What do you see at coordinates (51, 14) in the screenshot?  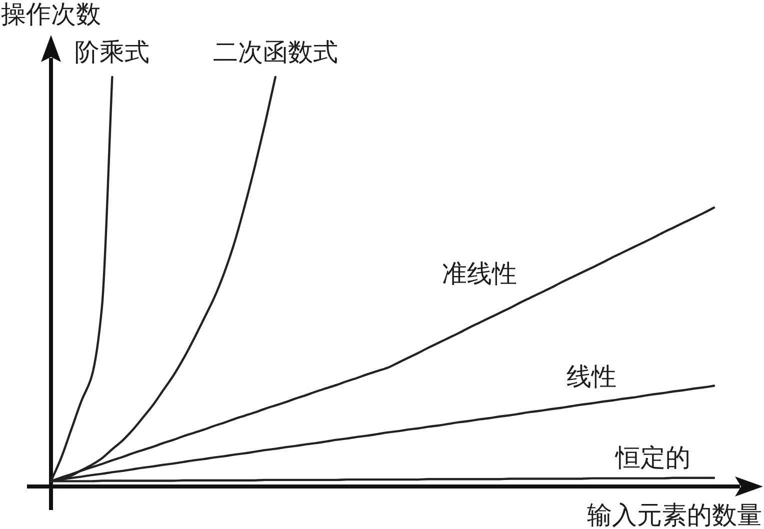 I see `y-axis-title: 操作次数` at bounding box center [51, 14].